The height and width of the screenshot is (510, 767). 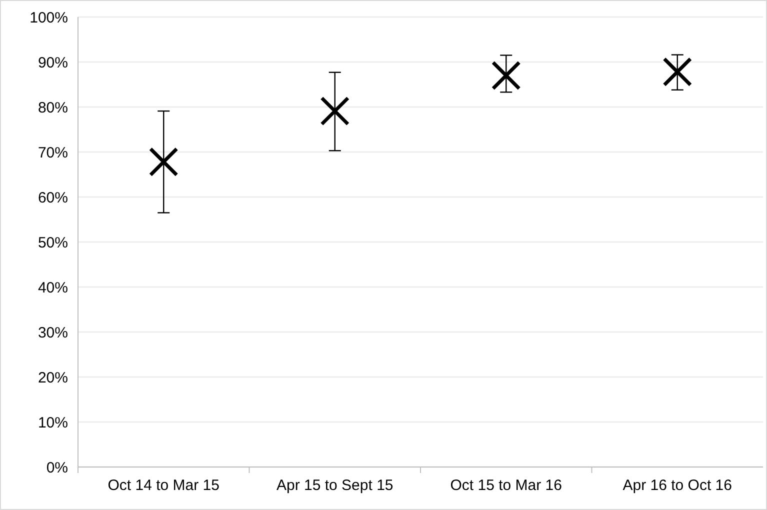 I want to click on y-tick-label: 90%, so click(x=53, y=63).